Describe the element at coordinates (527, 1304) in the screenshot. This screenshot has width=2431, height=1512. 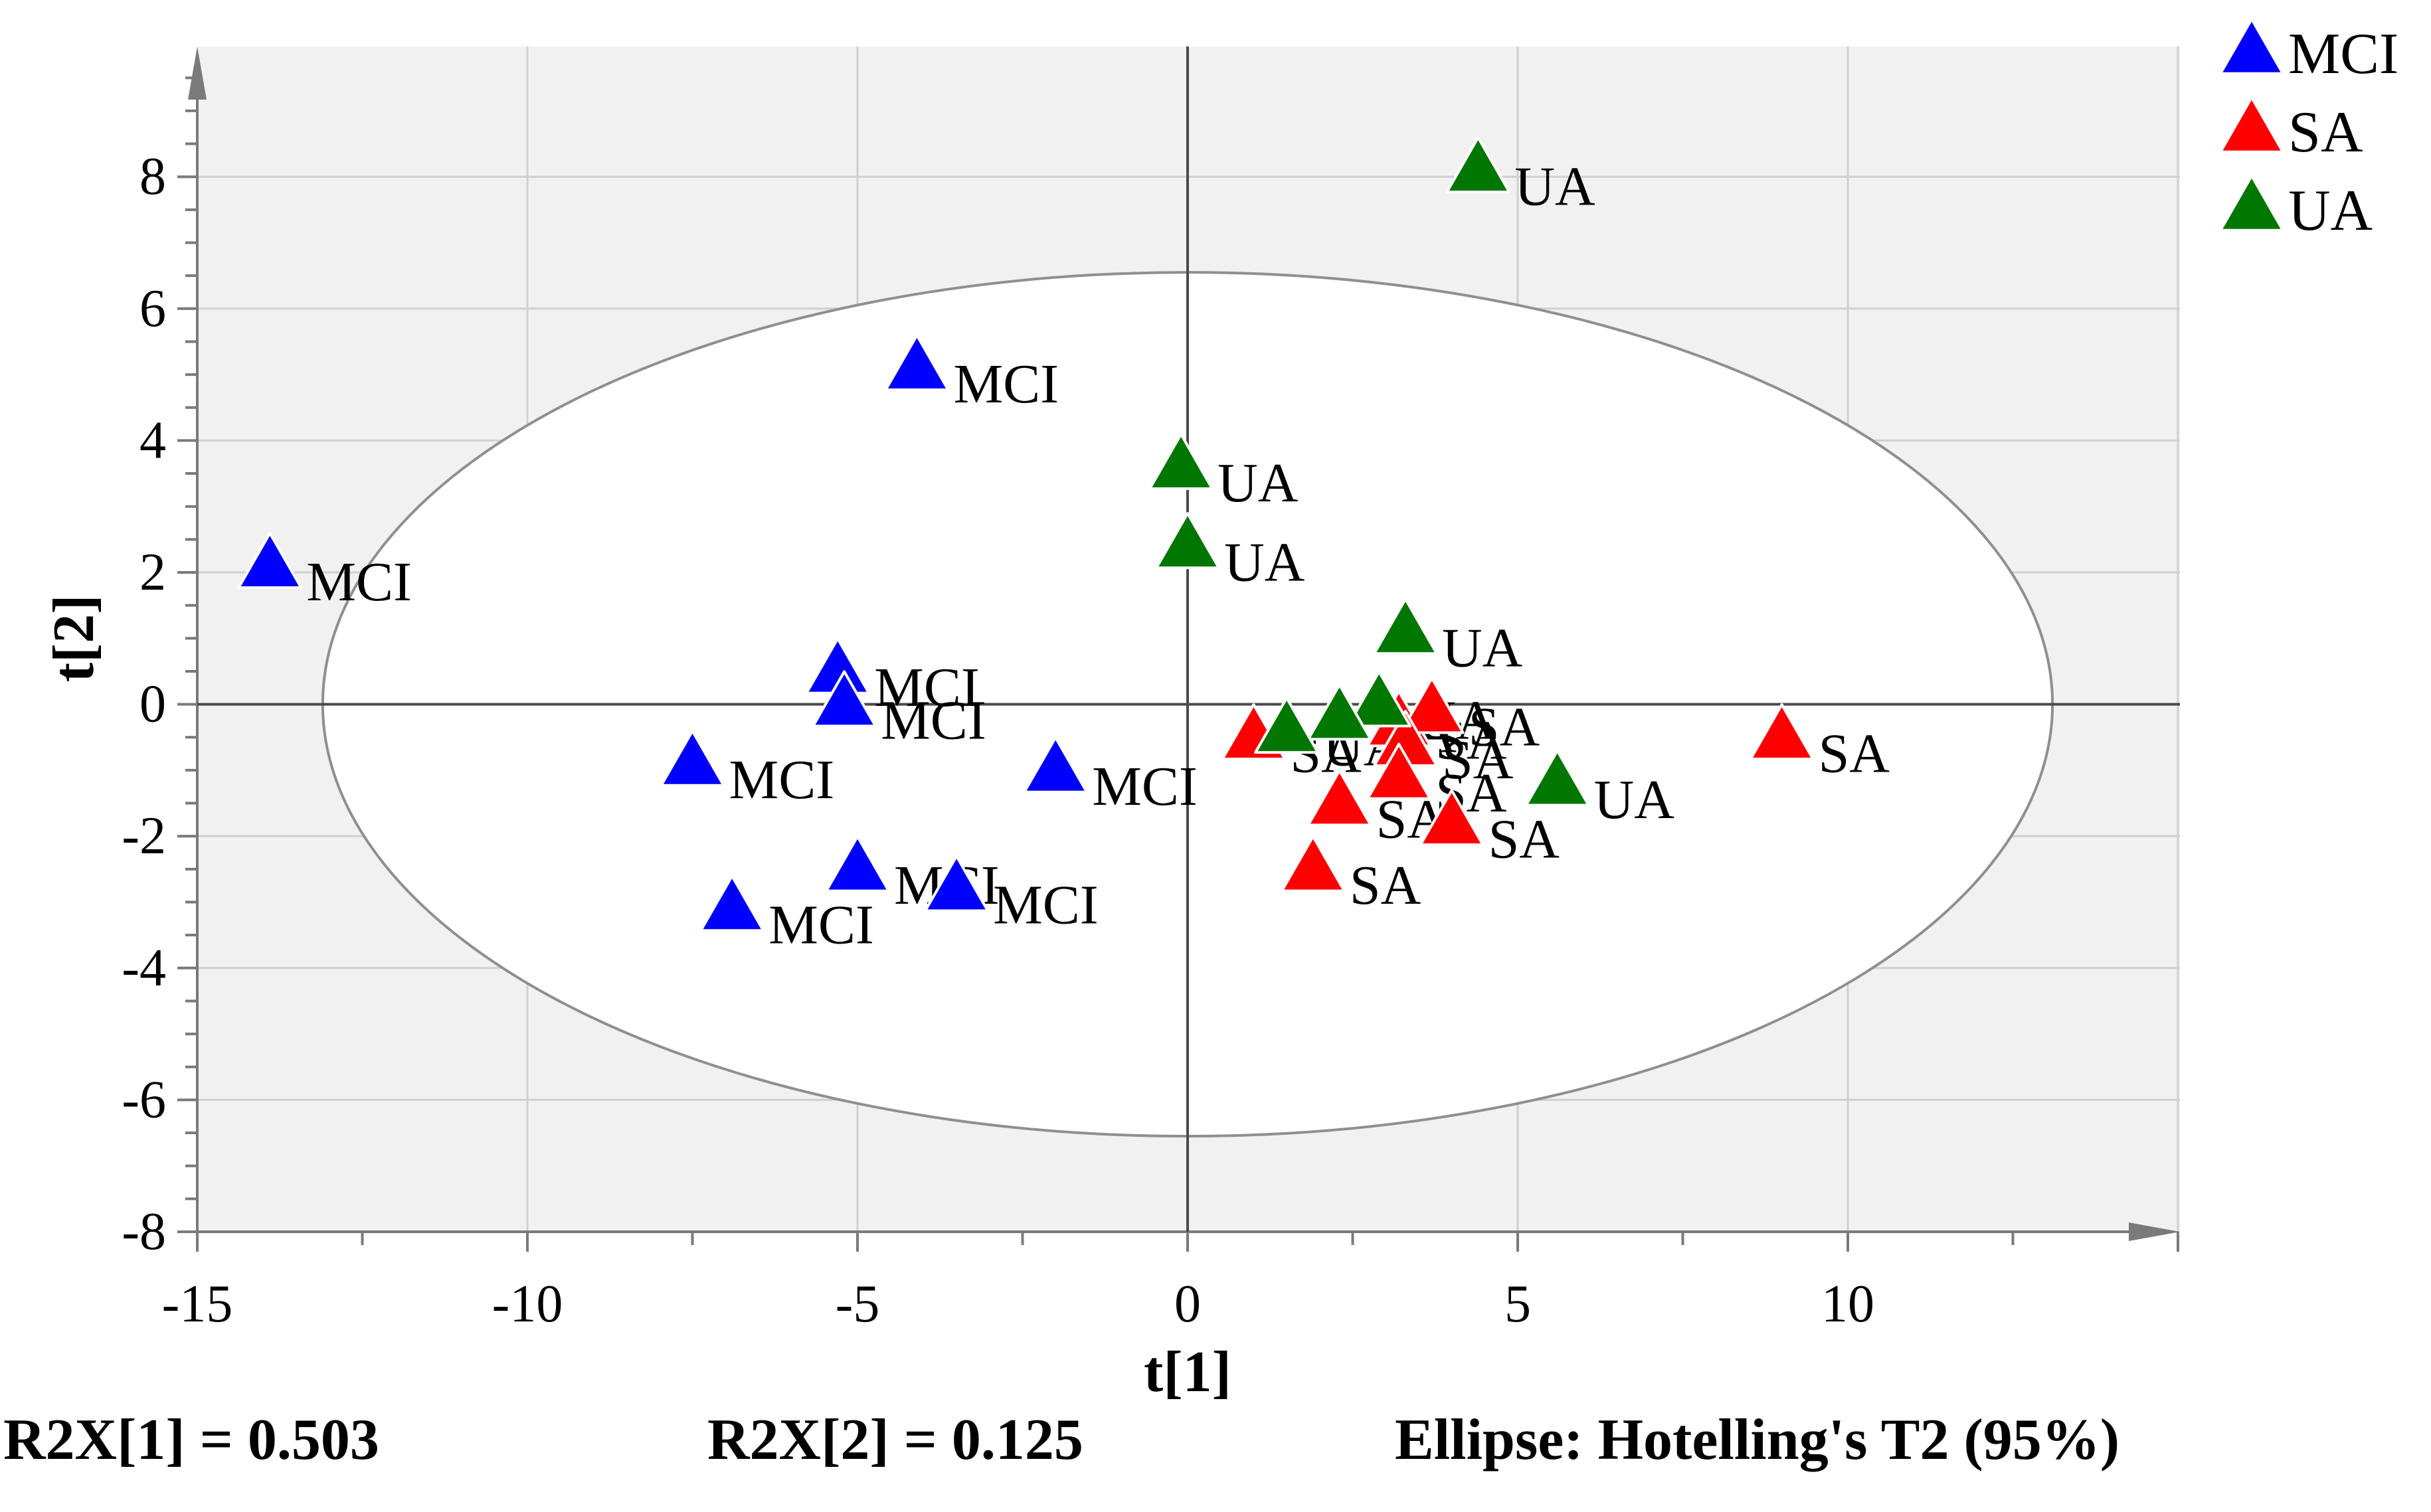
I see `x-tick-label: -10` at that location.